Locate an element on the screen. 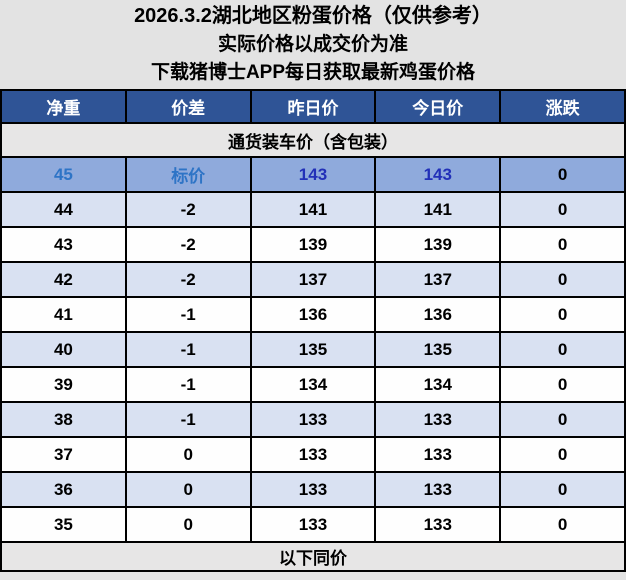 The image size is (626, 580). today-price-cell: 143 is located at coordinates (438, 174).